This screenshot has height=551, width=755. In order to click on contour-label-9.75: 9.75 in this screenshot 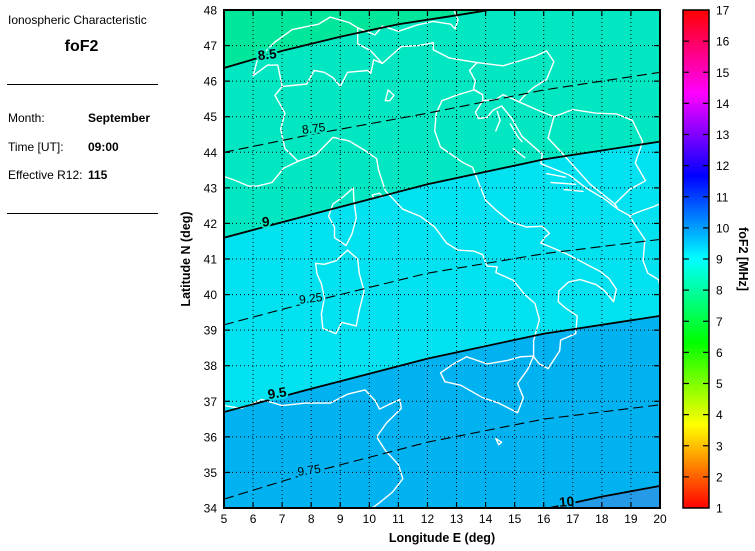, I will do `click(309, 470)`.